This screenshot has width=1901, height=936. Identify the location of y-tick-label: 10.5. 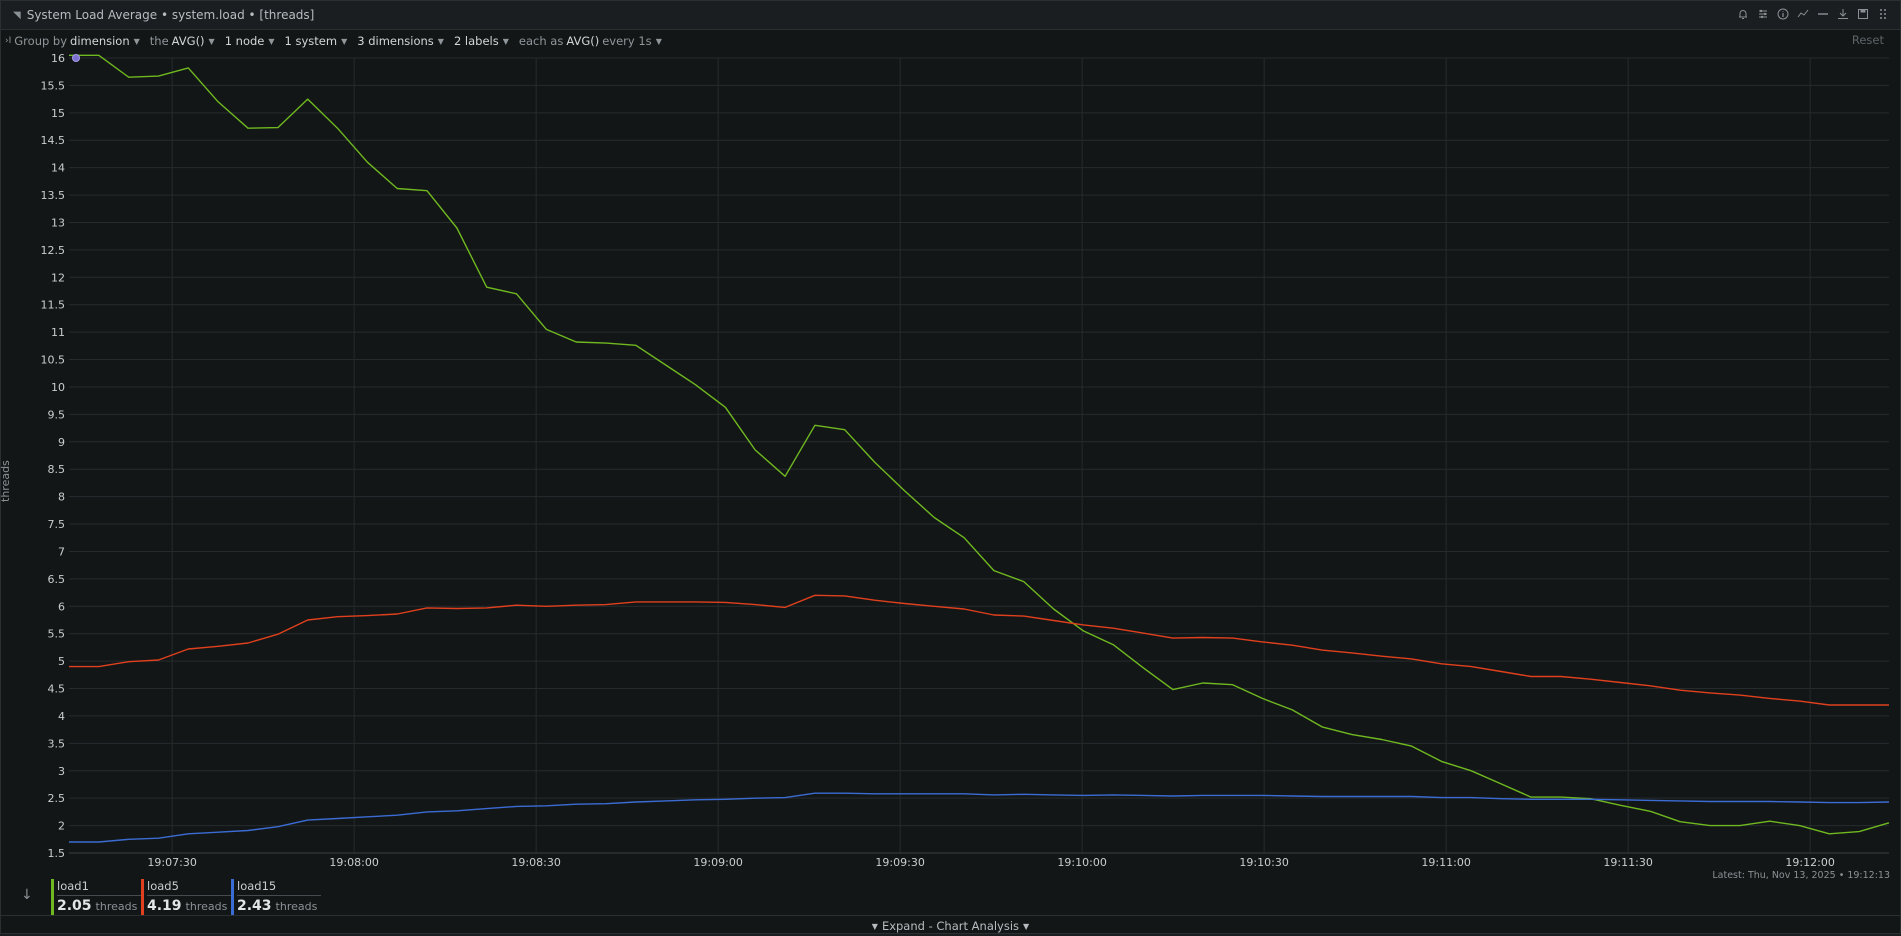
(53, 360).